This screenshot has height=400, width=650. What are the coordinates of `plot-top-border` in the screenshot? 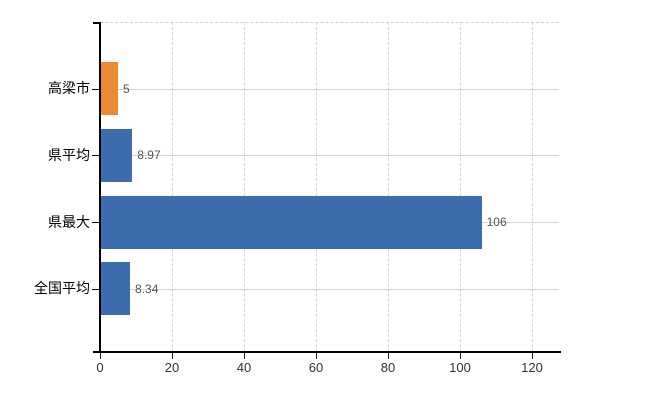 It's located at (329, 22).